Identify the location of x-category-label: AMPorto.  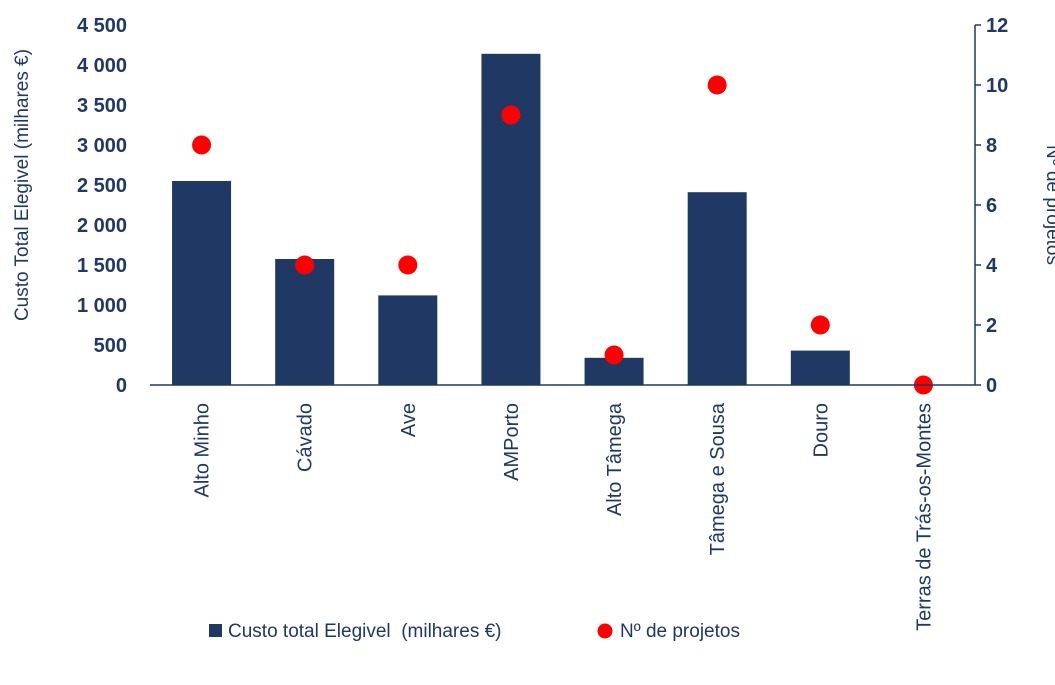
(512, 442).